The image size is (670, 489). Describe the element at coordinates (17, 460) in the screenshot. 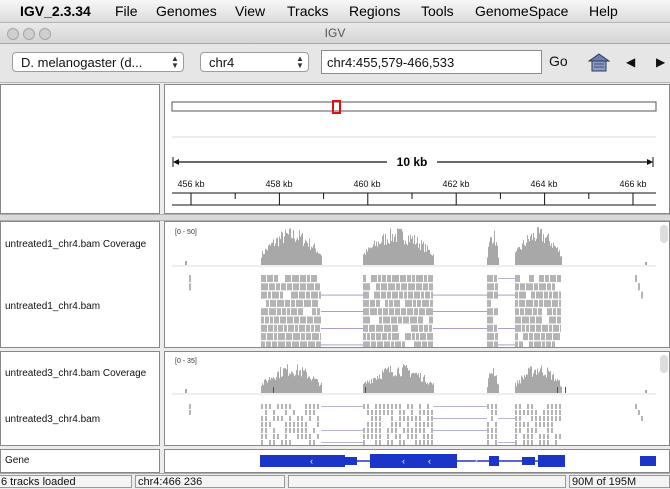

I see `track-name-gene: Gene` at that location.